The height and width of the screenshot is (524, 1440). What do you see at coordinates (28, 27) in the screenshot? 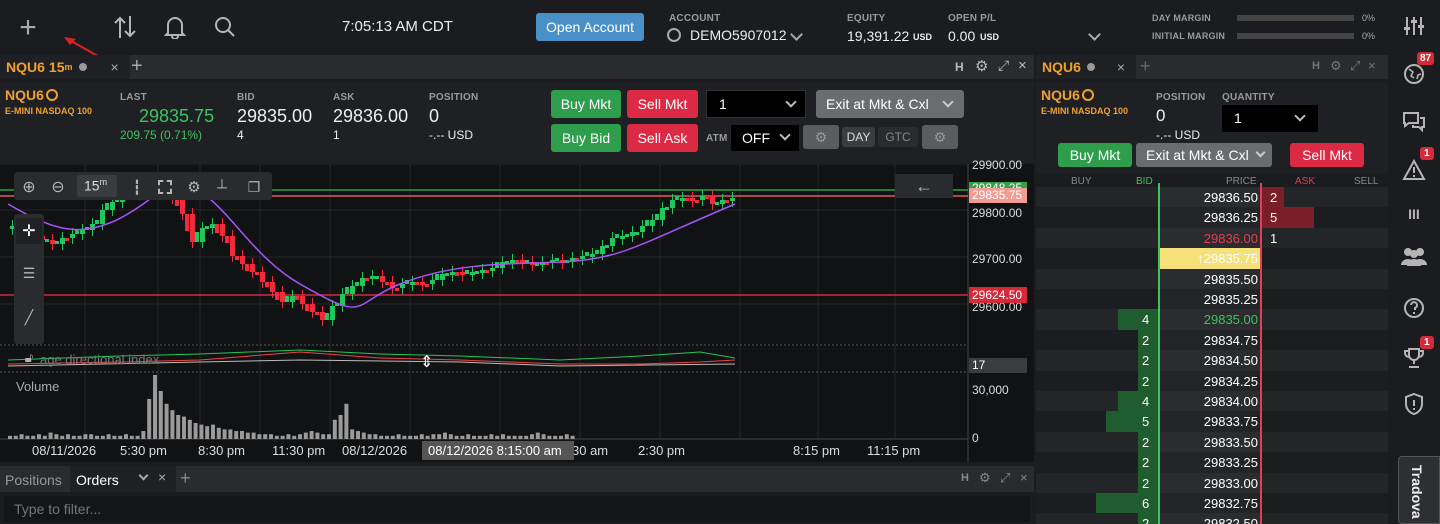
I see `add-icon: +` at bounding box center [28, 27].